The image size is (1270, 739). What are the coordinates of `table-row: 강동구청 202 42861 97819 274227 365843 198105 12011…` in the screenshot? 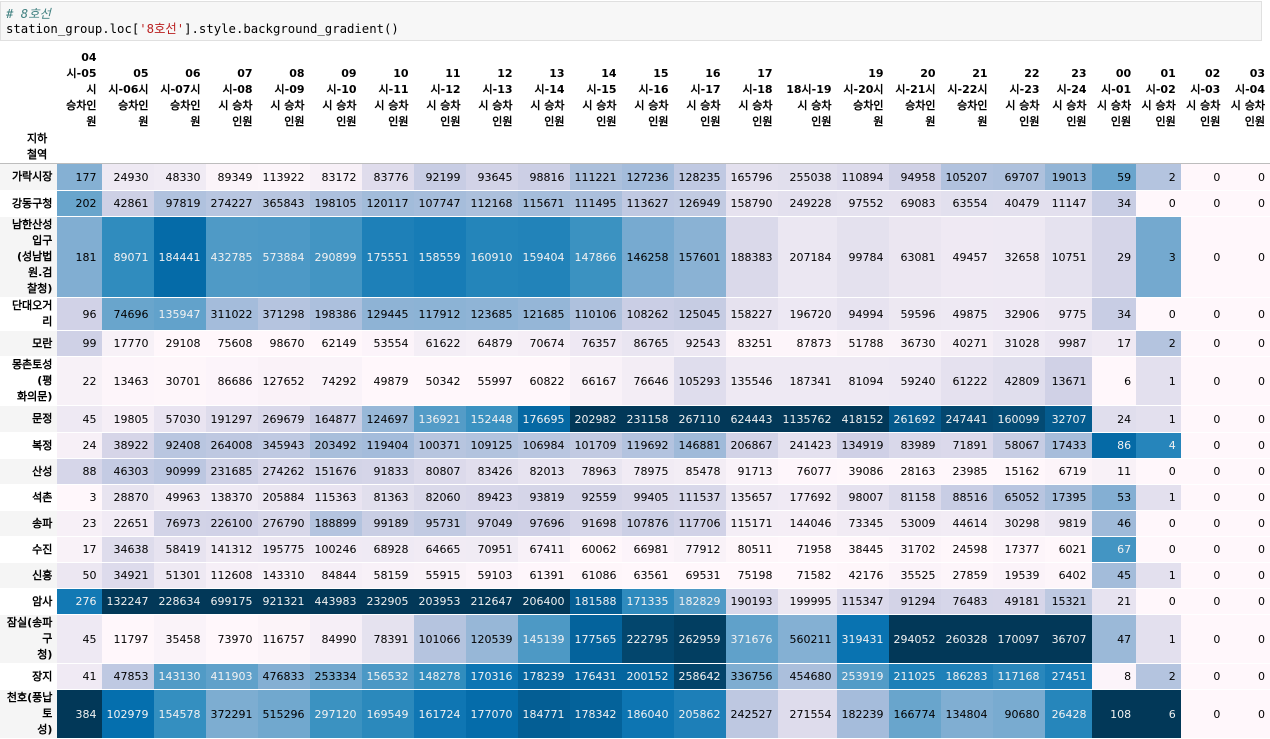 It's located at (635, 203).